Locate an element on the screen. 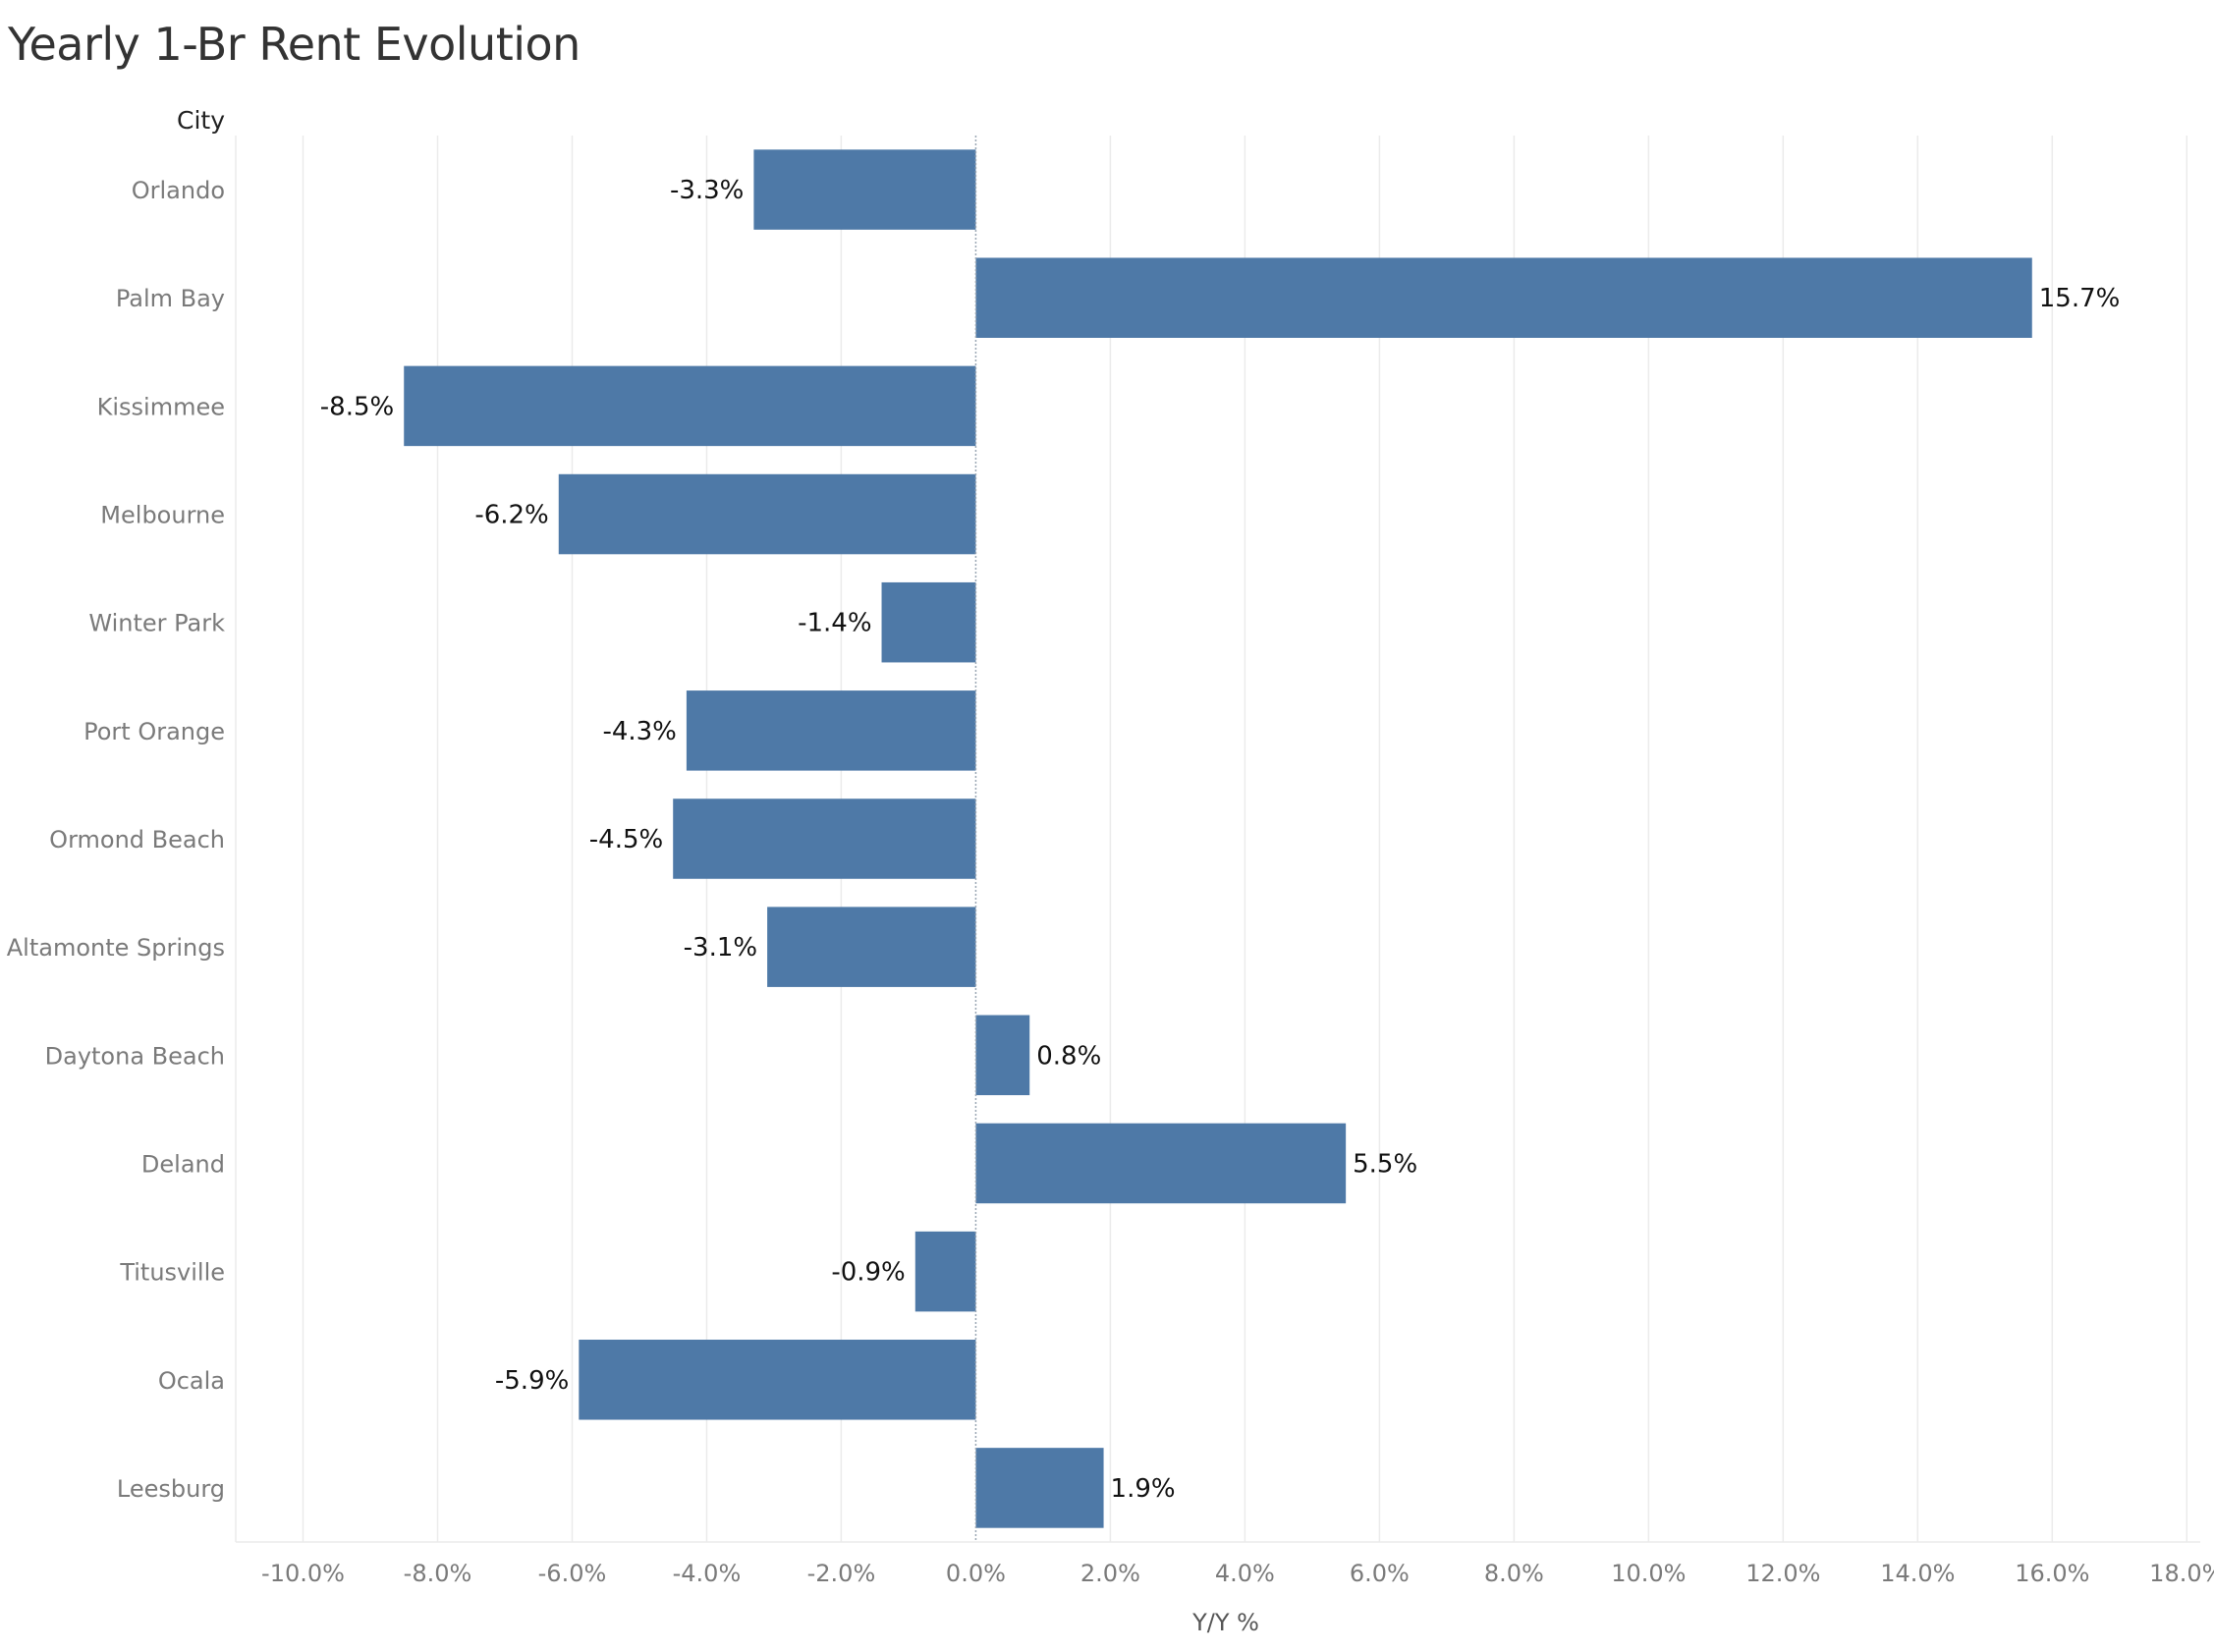  x-tick-label: 4.0% is located at coordinates (1245, 1573).